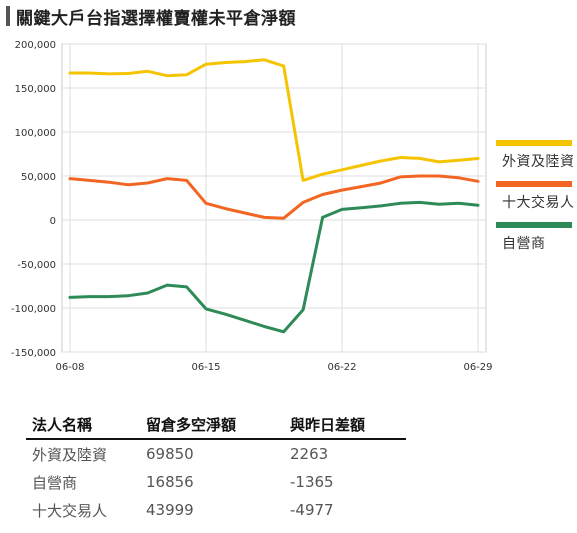  I want to click on legend-swatch-dealer, so click(534, 225).